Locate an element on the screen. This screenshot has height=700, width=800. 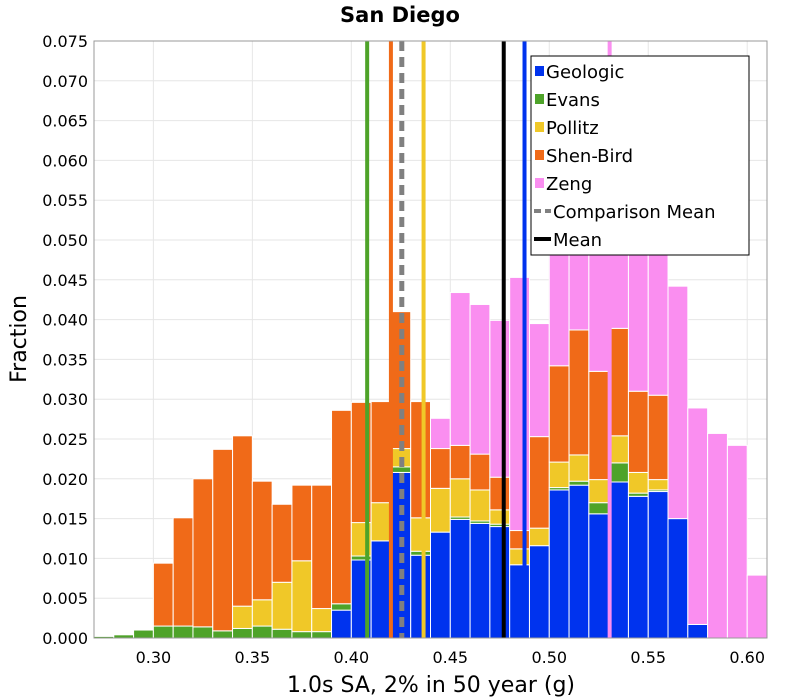
y-tick-label: 0.020 is located at coordinates (65, 479).